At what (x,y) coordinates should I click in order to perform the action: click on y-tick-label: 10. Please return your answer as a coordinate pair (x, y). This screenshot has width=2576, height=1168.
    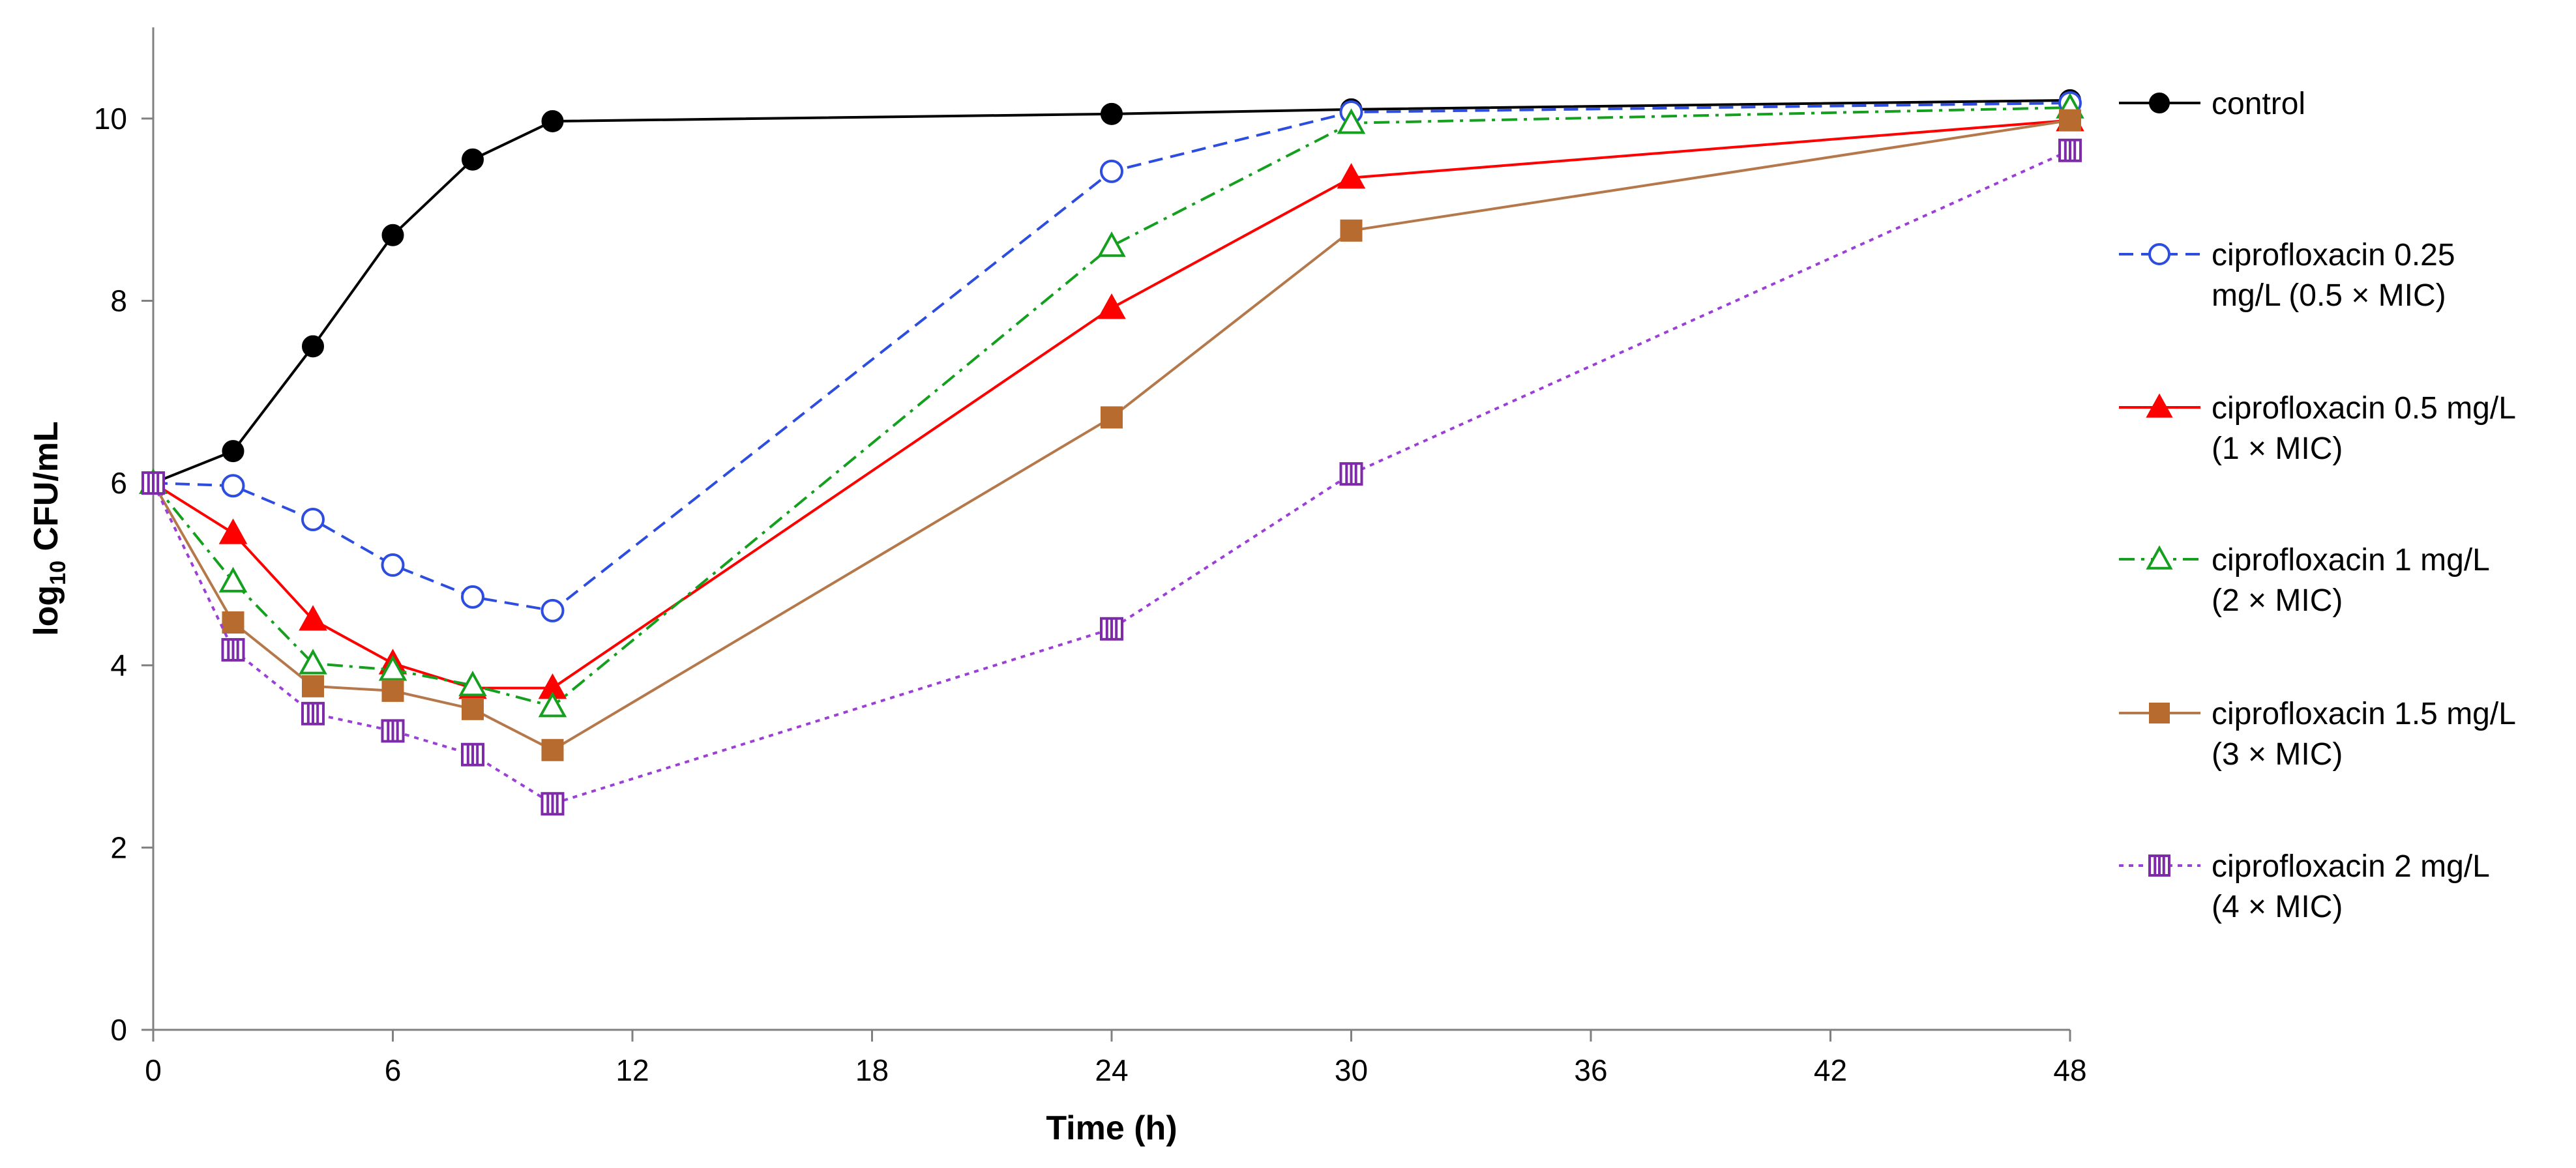
    Looking at the image, I should click on (110, 119).